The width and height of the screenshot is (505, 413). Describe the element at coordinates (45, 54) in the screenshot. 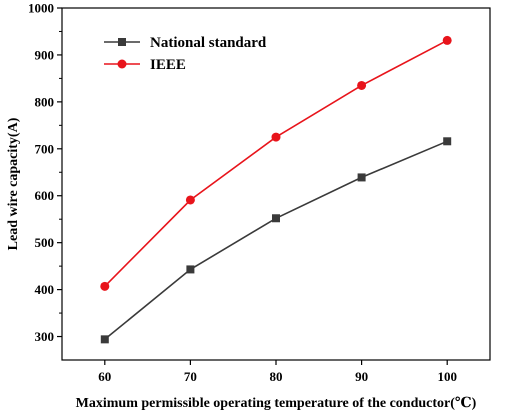

I see `y-tick-label: 900` at that location.